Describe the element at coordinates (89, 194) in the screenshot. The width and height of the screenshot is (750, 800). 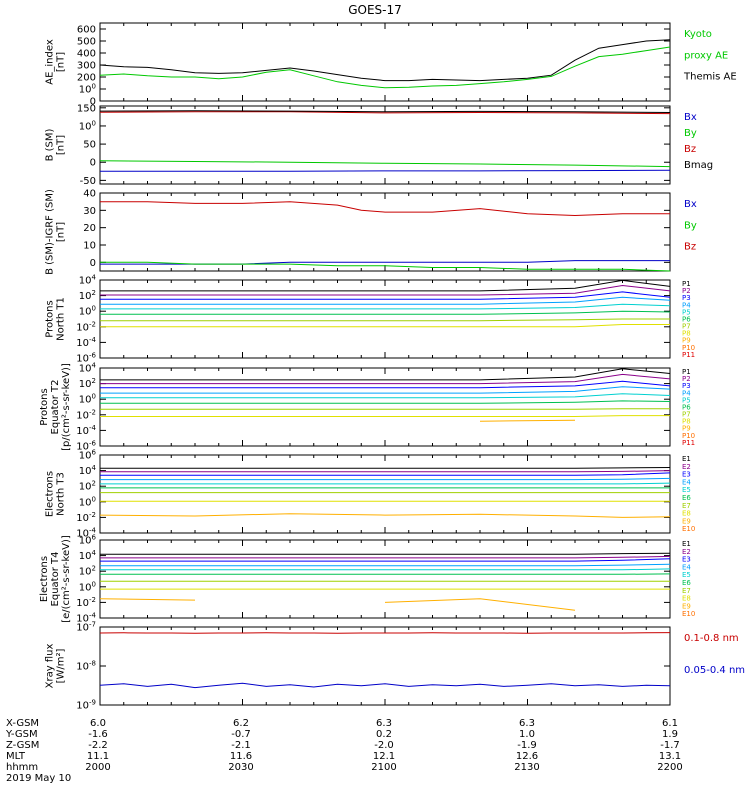
I see `ytick-label: 40` at that location.